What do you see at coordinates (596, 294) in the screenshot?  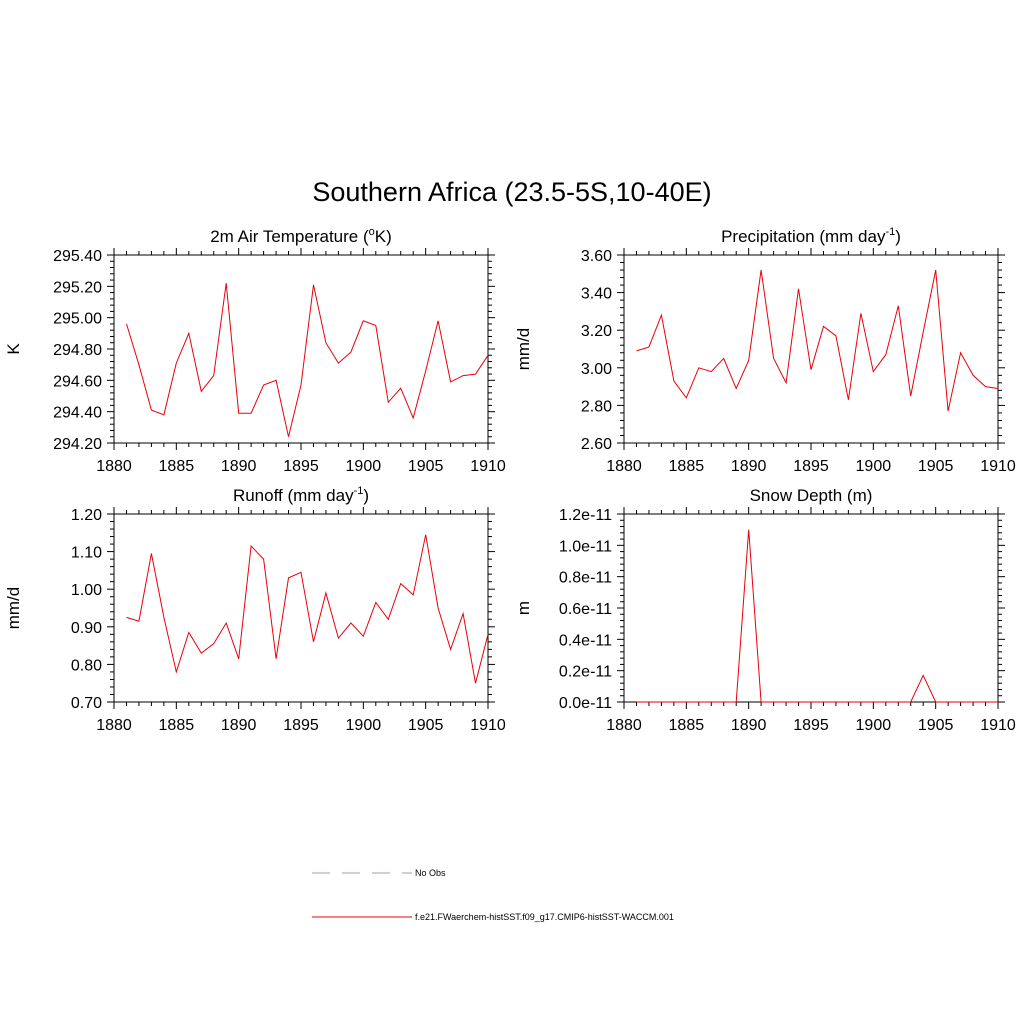 I see `y-tick-label: 3.40` at bounding box center [596, 294].